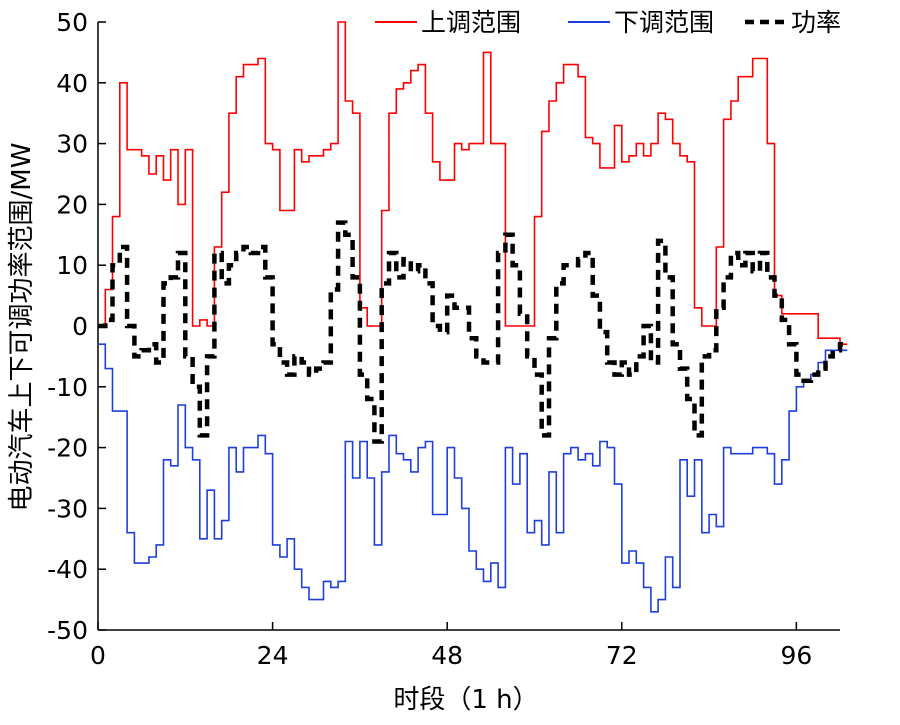 The width and height of the screenshot is (900, 725). I want to click on x-tick-label: 0, so click(98, 655).